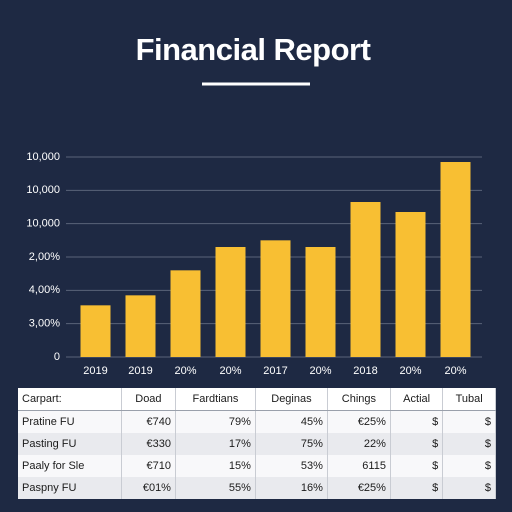 This screenshot has height=512, width=512. What do you see at coordinates (148, 444) in the screenshot?
I see `table-cell: €330` at bounding box center [148, 444].